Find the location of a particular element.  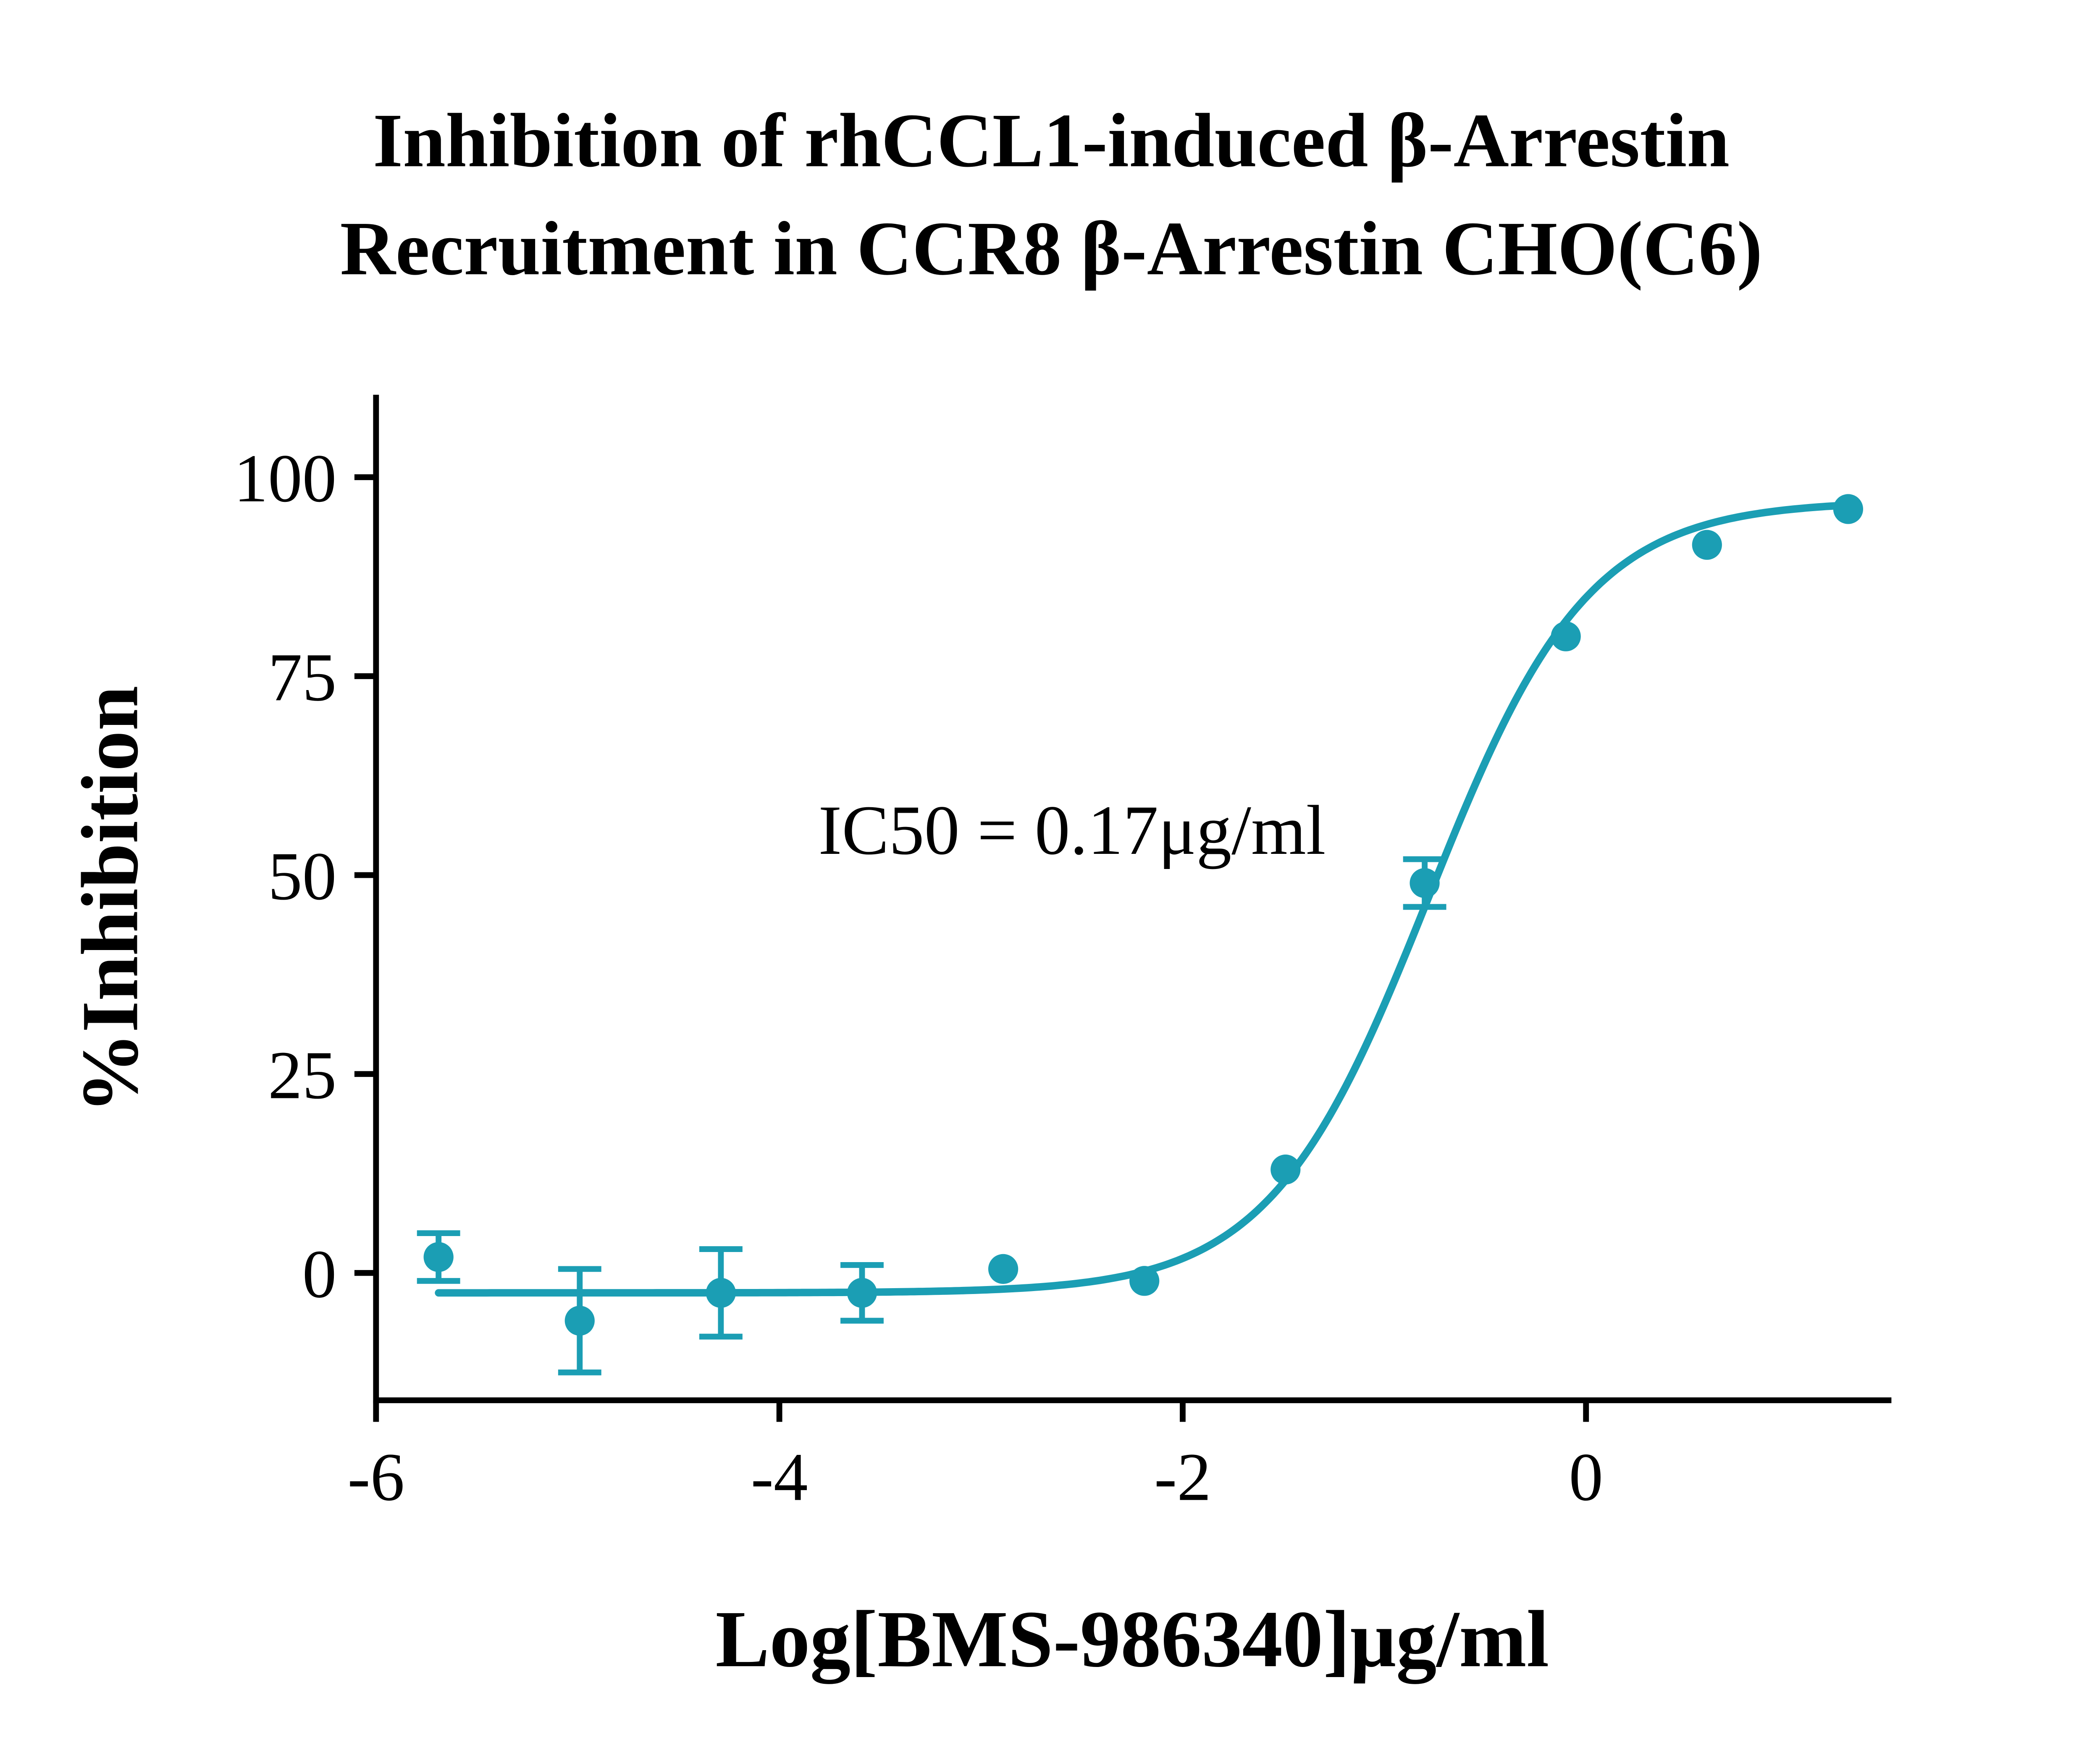

chart-title-line1: Inhibition of rhCCL1-induced β-Arrestin is located at coordinates (1051, 140).